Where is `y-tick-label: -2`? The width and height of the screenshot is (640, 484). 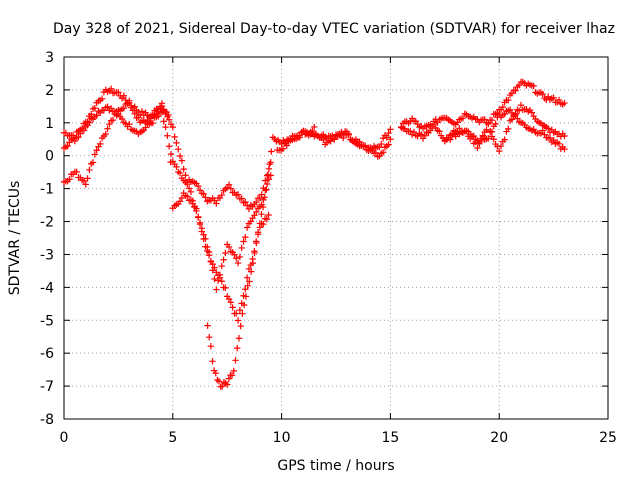
y-tick-label: -2 is located at coordinates (47, 223).